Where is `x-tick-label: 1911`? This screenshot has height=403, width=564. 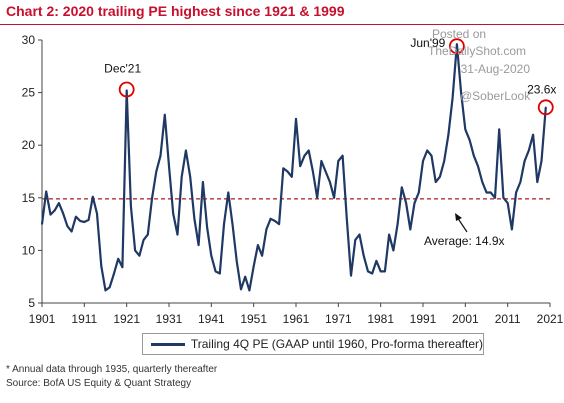
x-tick-label: 1911 is located at coordinates (84, 319).